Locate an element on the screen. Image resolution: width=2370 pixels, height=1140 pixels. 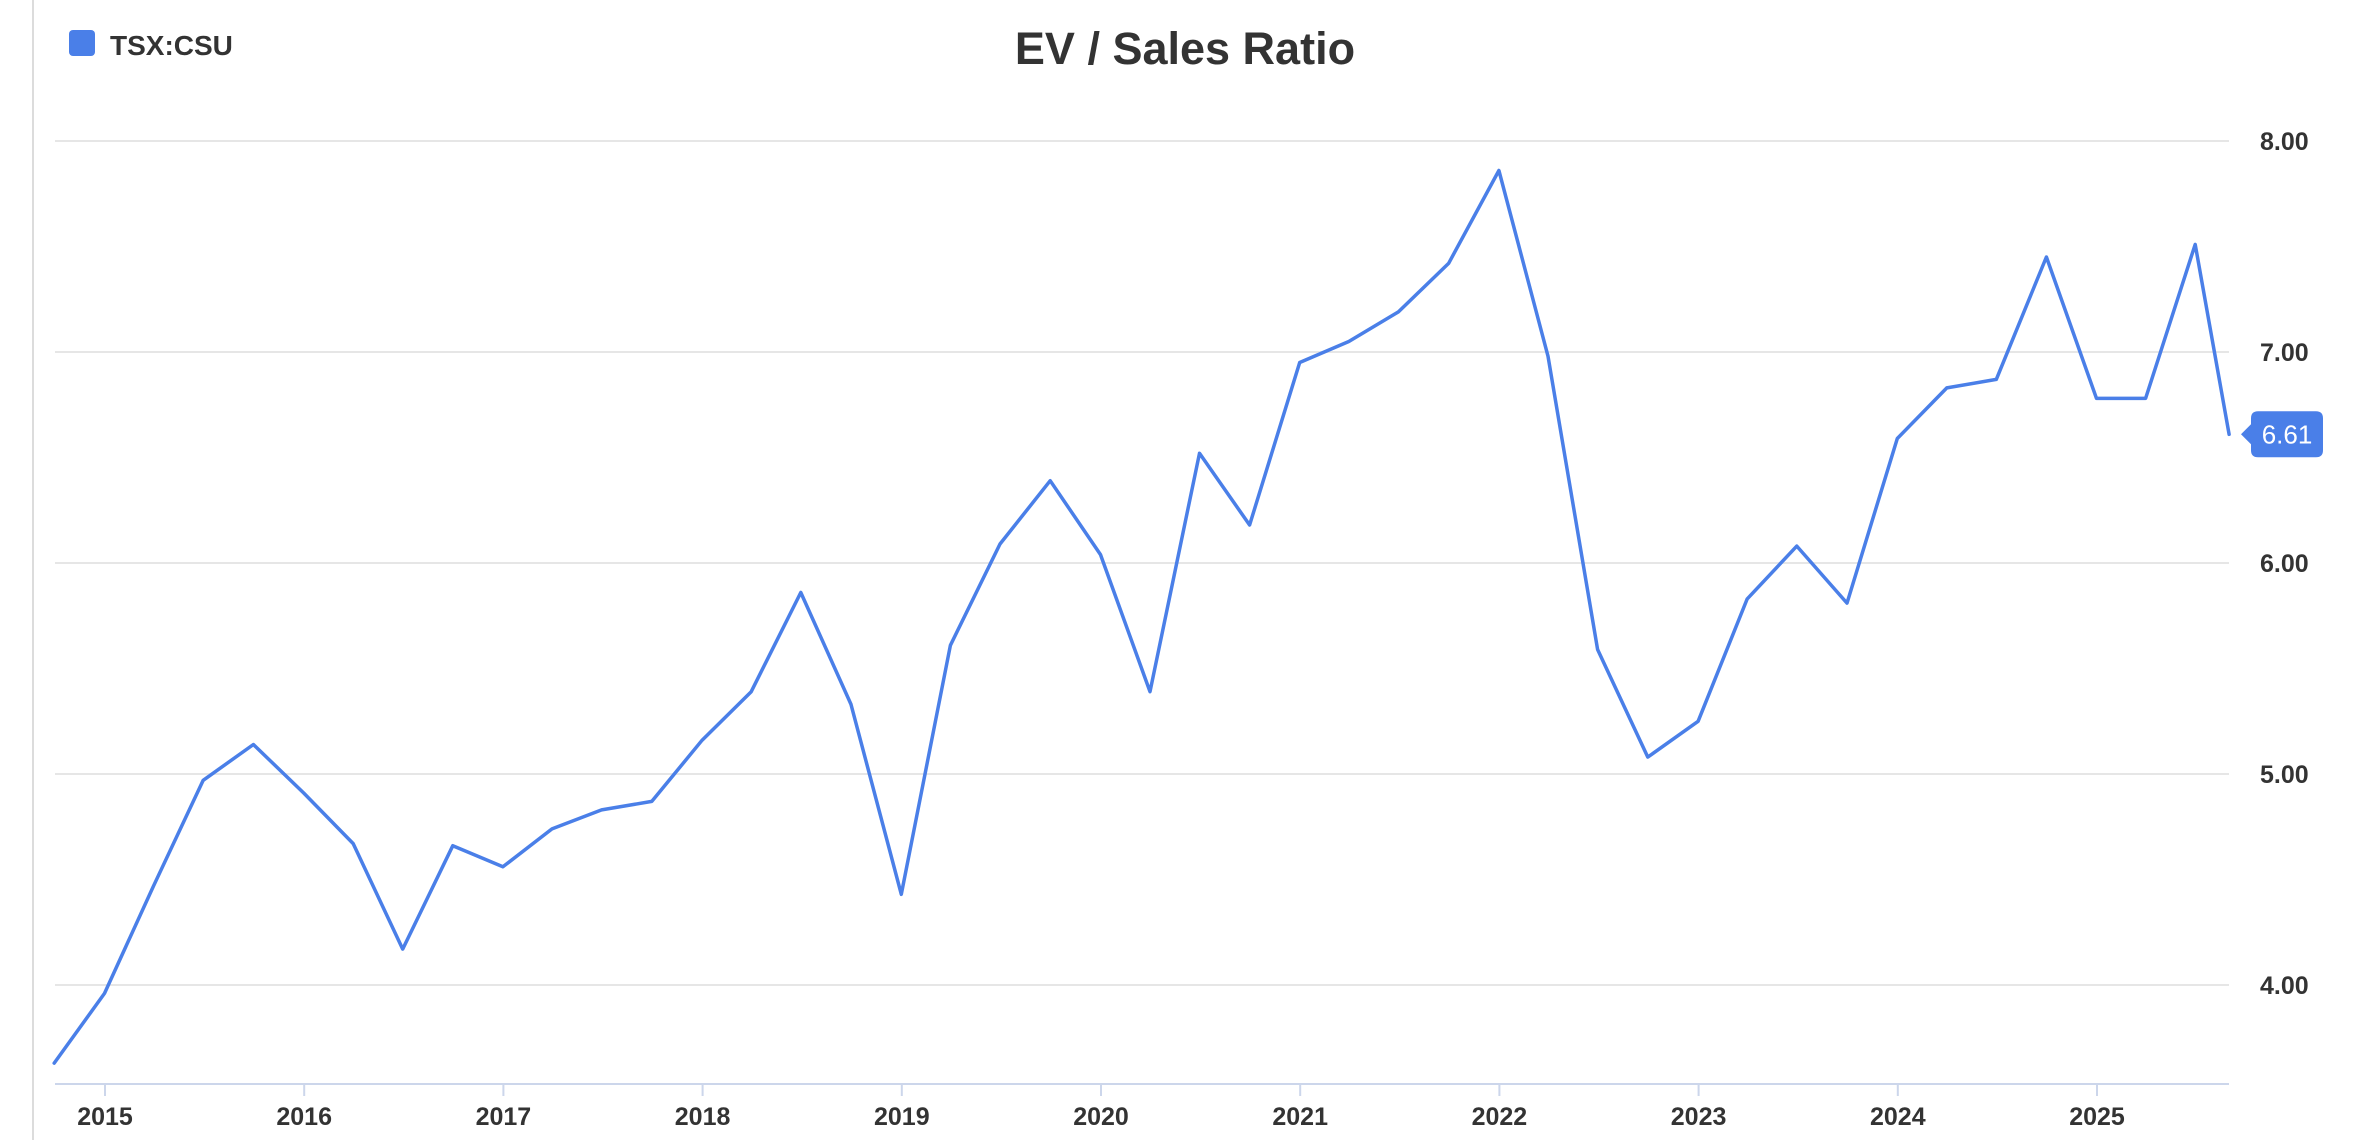
y-tick-label: 6.00 is located at coordinates (2284, 564).